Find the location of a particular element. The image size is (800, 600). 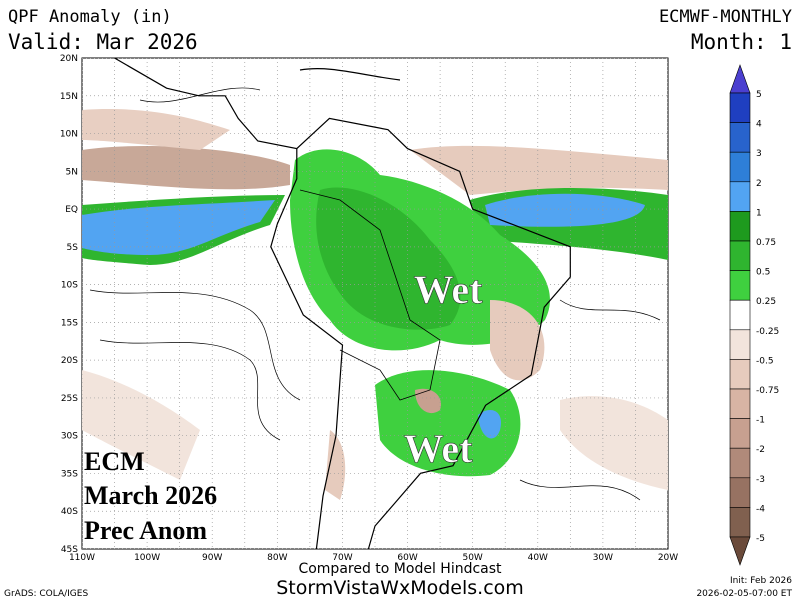

init-label: Init: Feb 2026 is located at coordinates (761, 581).